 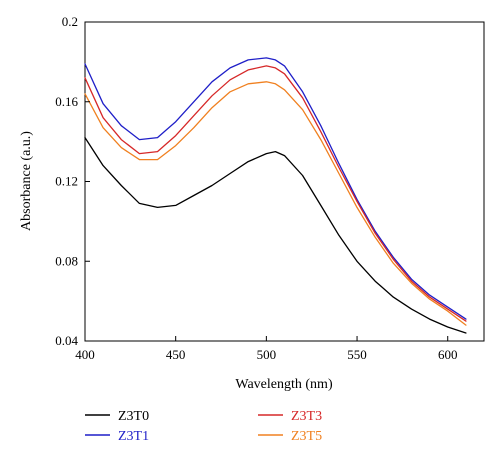 What do you see at coordinates (203, 426) in the screenshot?
I see `legend: Z3T0 Z3T1 Z3T3 Z3T5` at bounding box center [203, 426].